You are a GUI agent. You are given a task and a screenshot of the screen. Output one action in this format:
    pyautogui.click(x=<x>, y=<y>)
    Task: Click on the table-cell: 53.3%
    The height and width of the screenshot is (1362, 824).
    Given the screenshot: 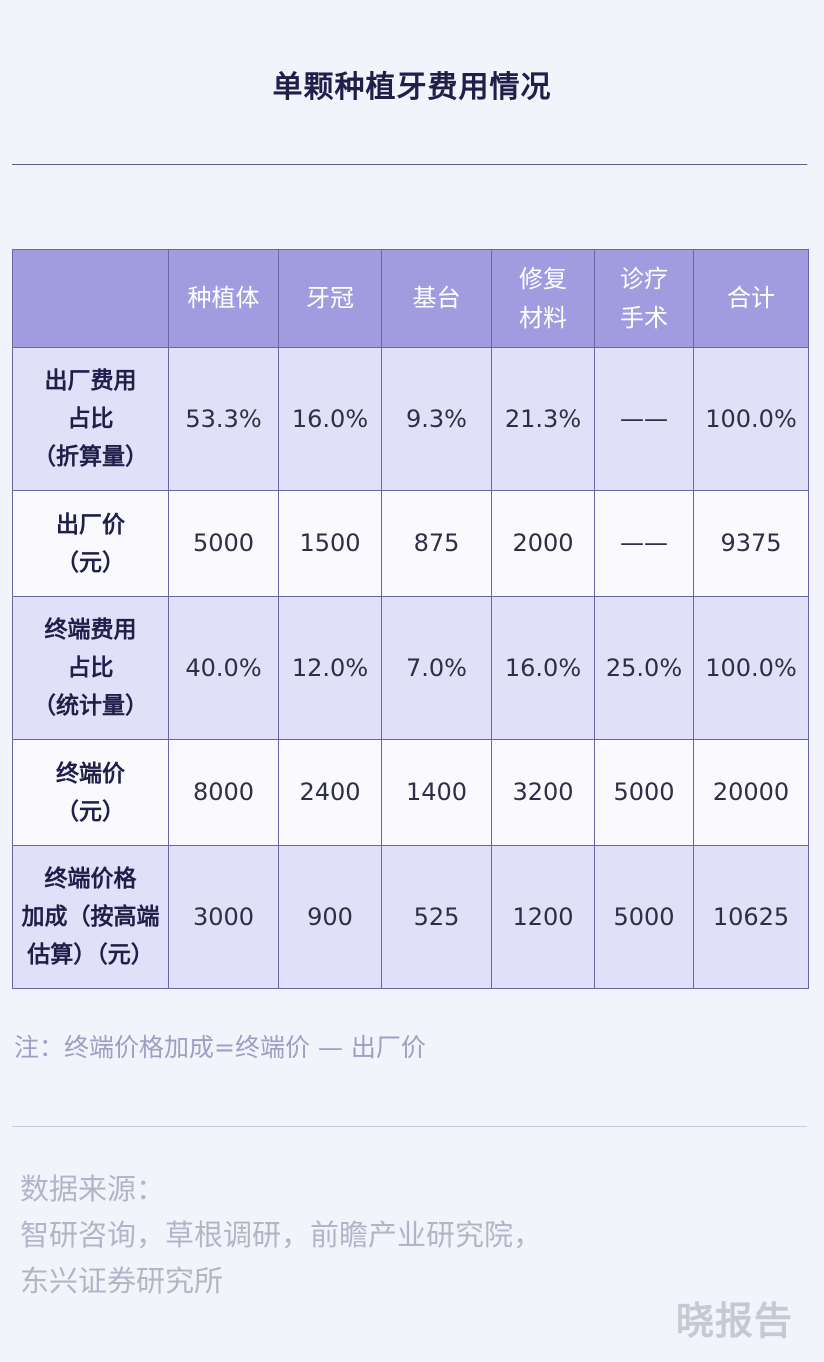 What is the action you would take?
    pyautogui.click(x=223, y=419)
    